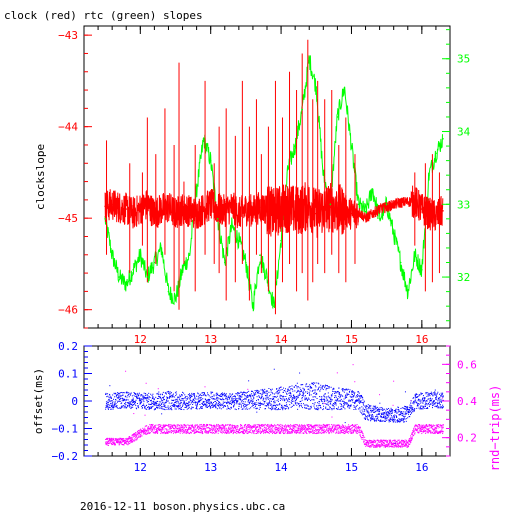 This screenshot has width=512, height=512. What do you see at coordinates (168, 291) in the screenshot?
I see `rtc-point` at bounding box center [168, 291].